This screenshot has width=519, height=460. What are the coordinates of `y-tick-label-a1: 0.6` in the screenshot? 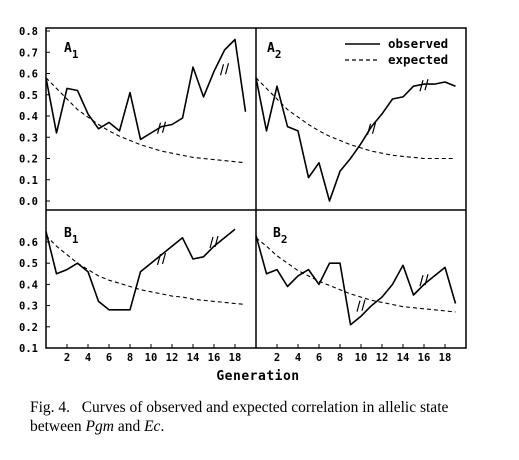 It's located at (28, 75).